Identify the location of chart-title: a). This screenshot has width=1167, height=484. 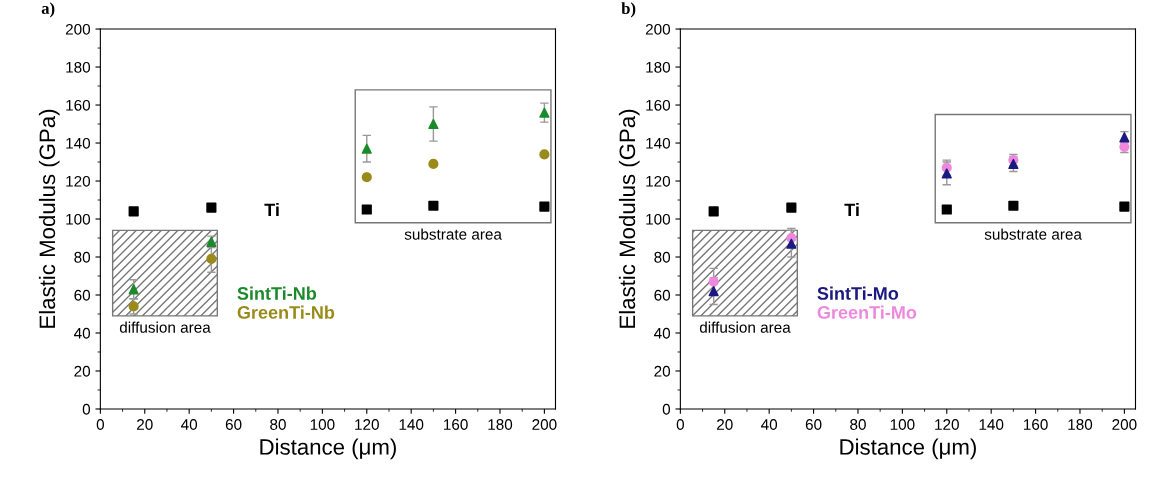
(48, 10).